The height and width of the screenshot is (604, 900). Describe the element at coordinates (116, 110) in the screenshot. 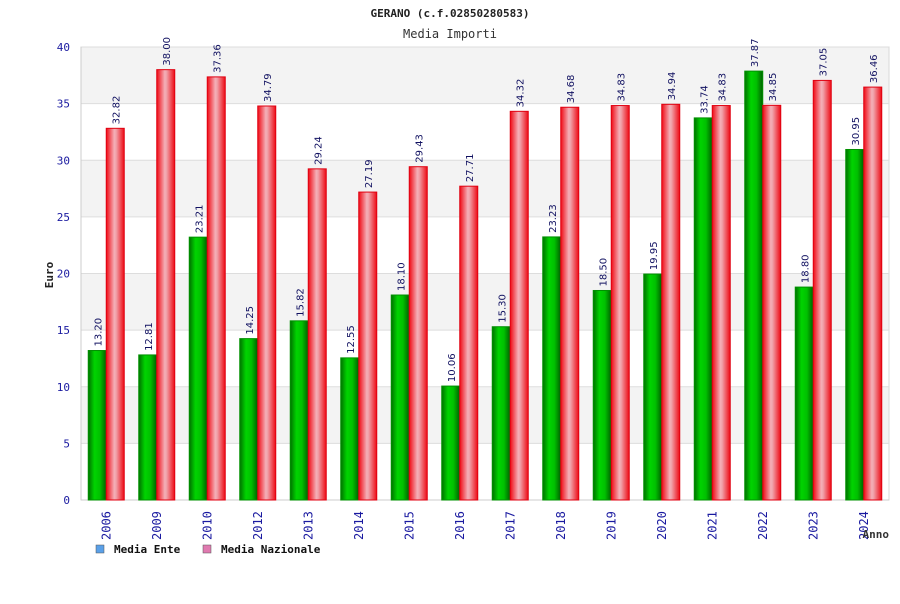

I see `data-label: 32.82` at that location.